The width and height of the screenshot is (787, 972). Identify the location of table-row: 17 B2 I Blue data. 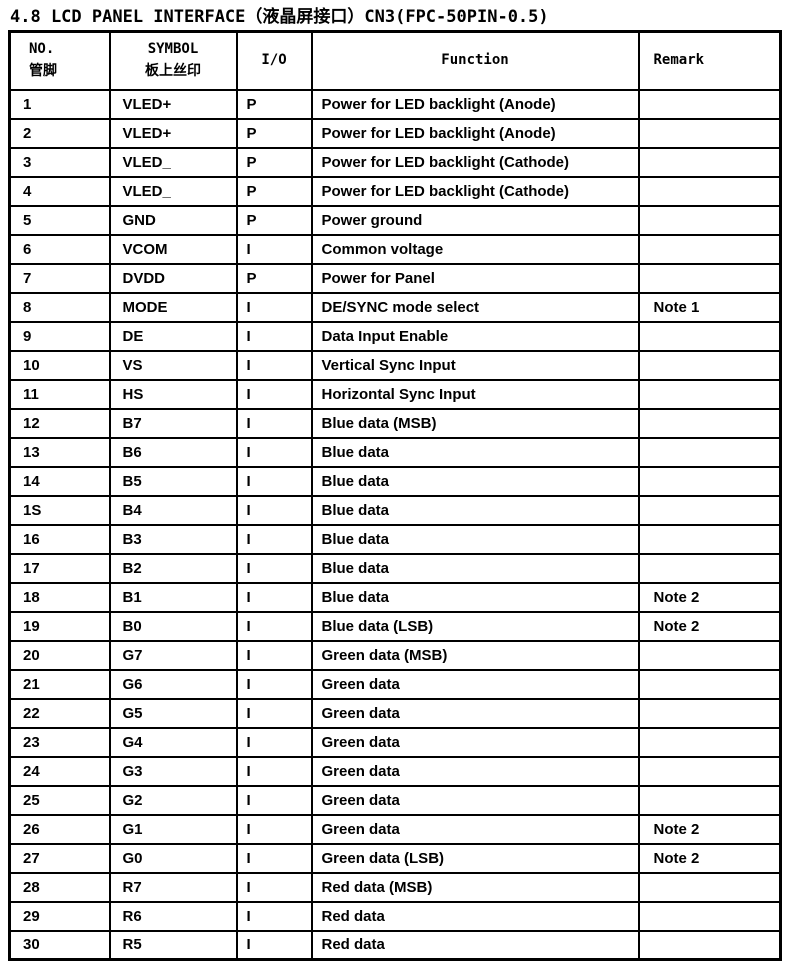
(395, 568).